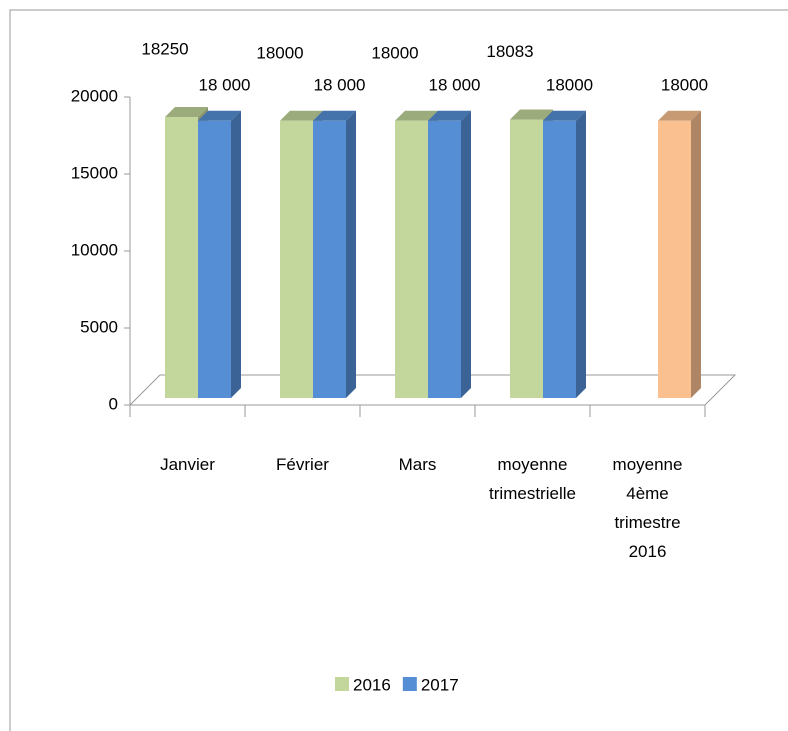 The width and height of the screenshot is (788, 731). Describe the element at coordinates (302, 464) in the screenshot. I see `x-tick-label: Février` at that location.